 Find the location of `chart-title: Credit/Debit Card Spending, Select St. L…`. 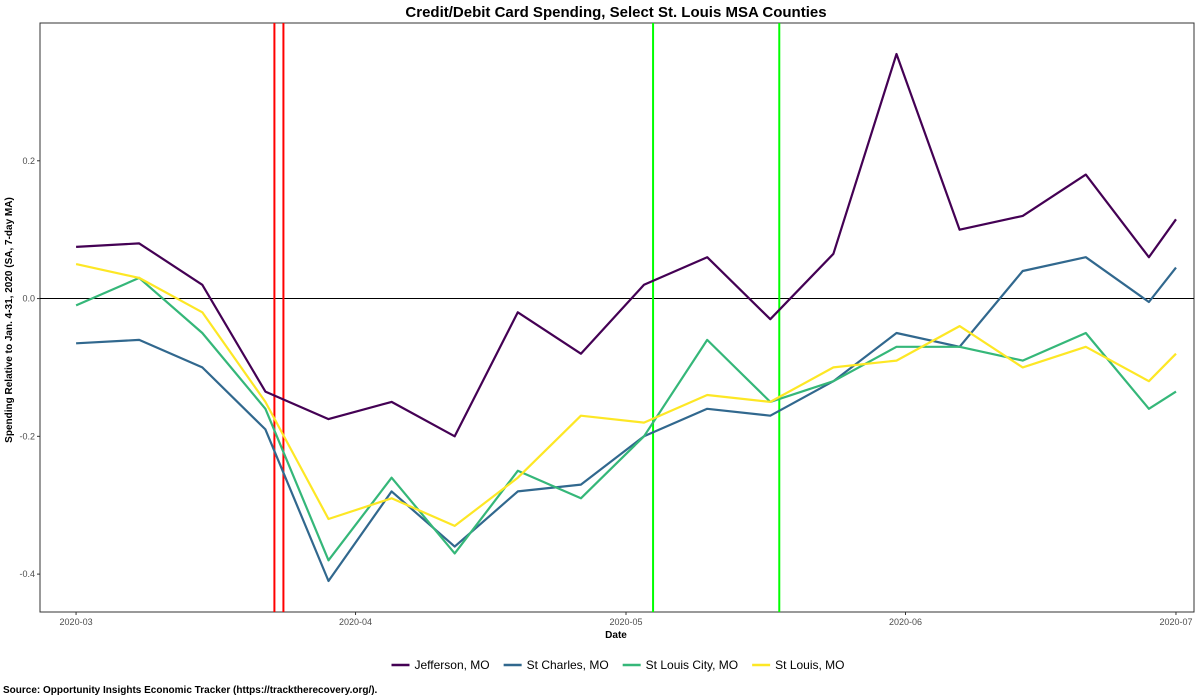

chart-title: Credit/Debit Card Spending, Select St. L… is located at coordinates (615, 12).